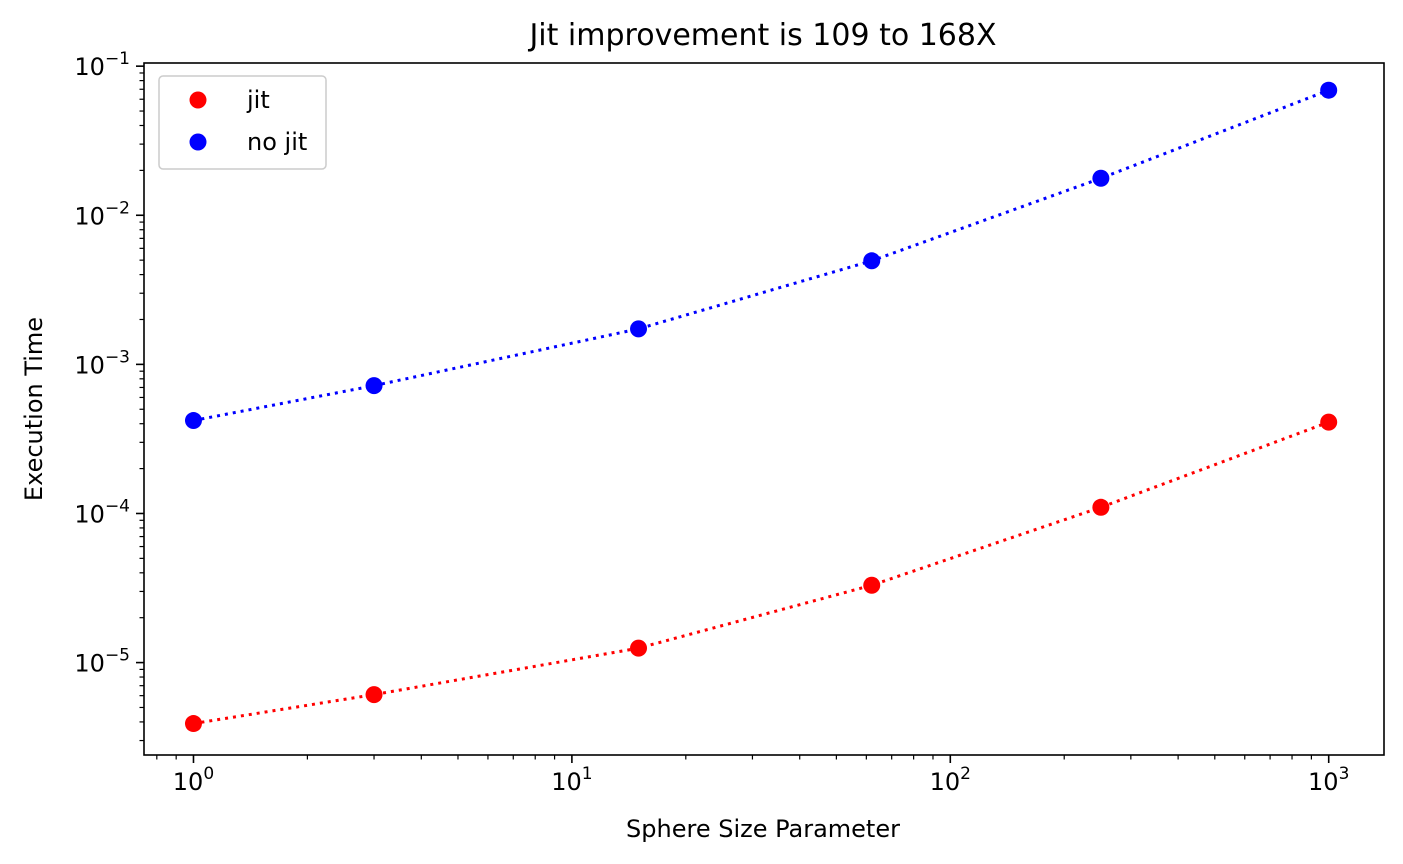  I want to click on x-tick-label: 10¹, so click(571, 780).